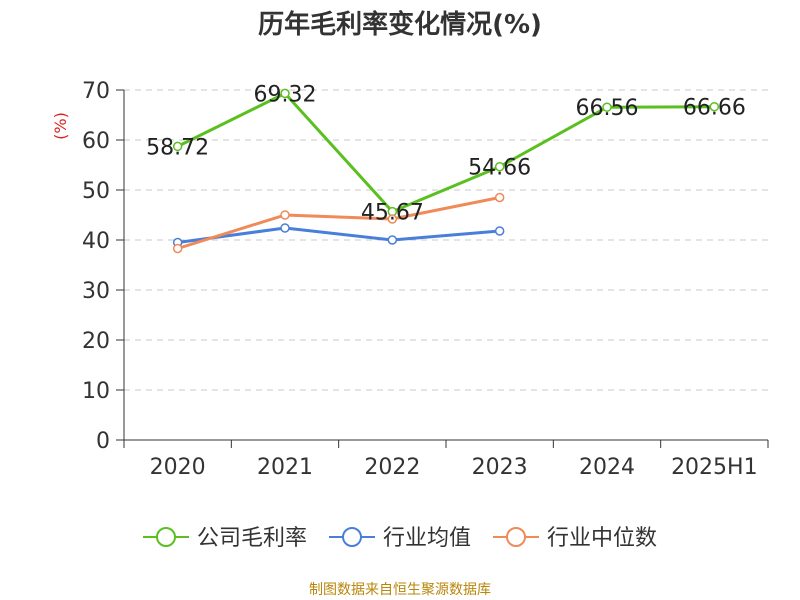  What do you see at coordinates (427, 538) in the screenshot?
I see `legend-label: 行业均值` at bounding box center [427, 538].